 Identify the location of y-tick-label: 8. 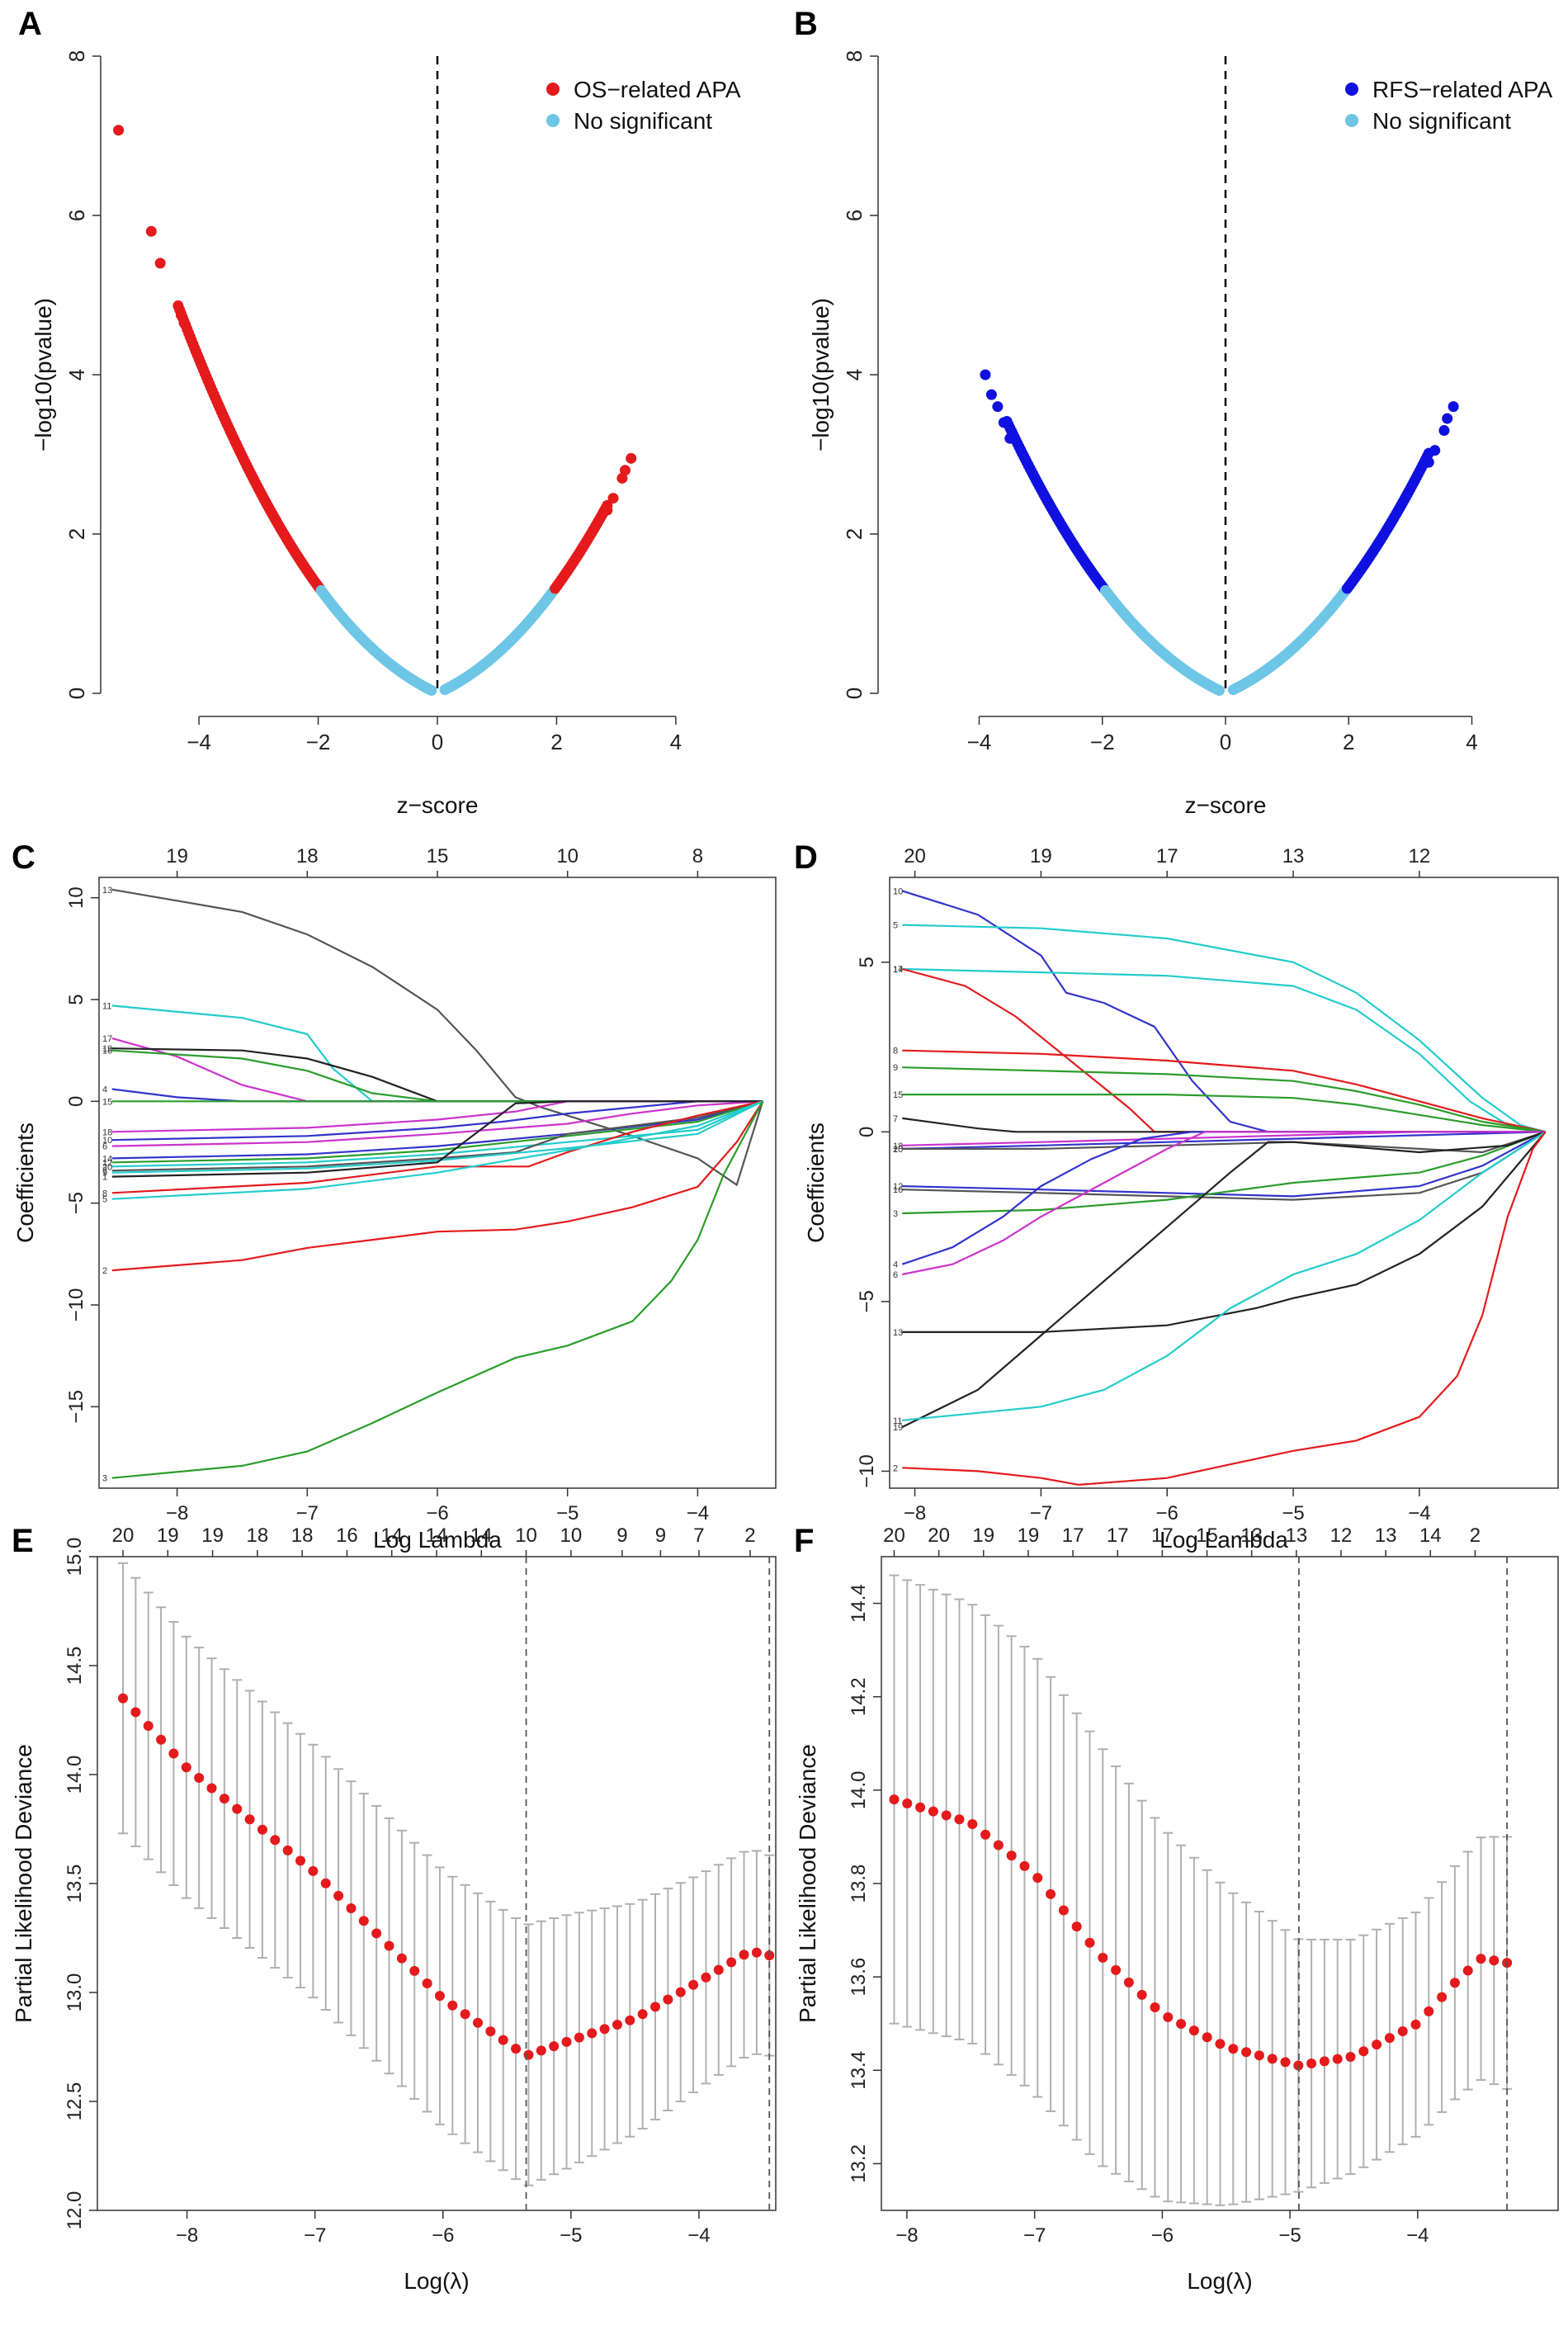
(76, 56).